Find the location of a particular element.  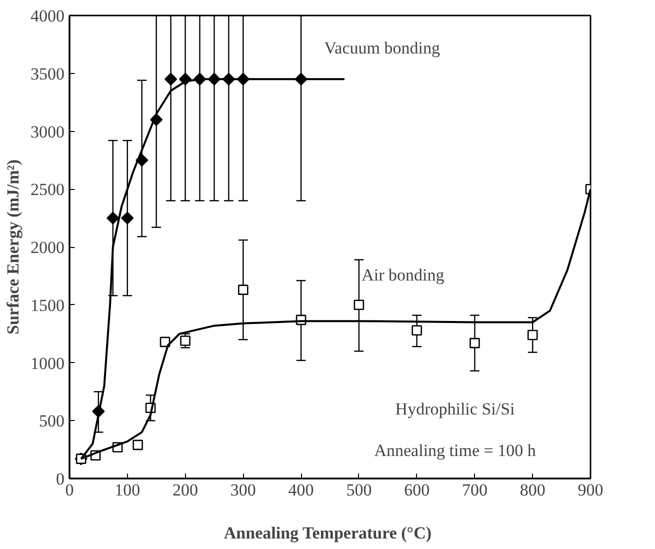

annotation: Air bonding is located at coordinates (403, 274).